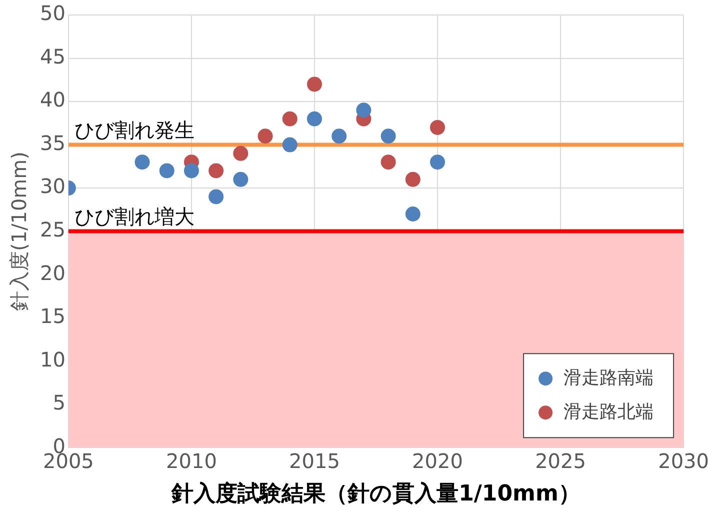  I want to click on y-tick-label: 50, so click(53, 13).